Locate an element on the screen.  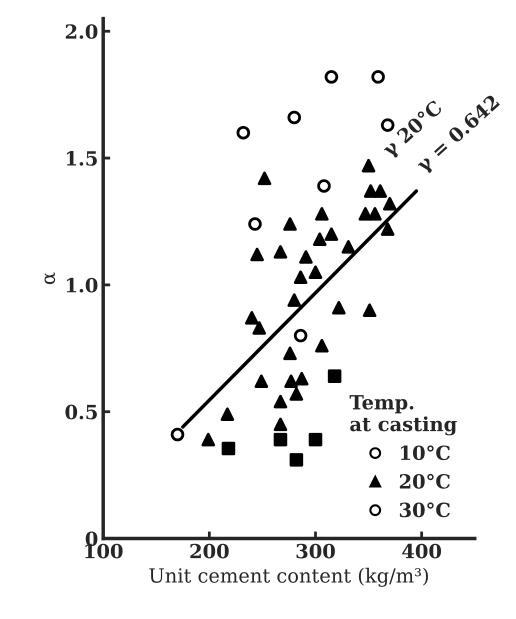
legend-title: Temp. at casting is located at coordinates (403, 415).